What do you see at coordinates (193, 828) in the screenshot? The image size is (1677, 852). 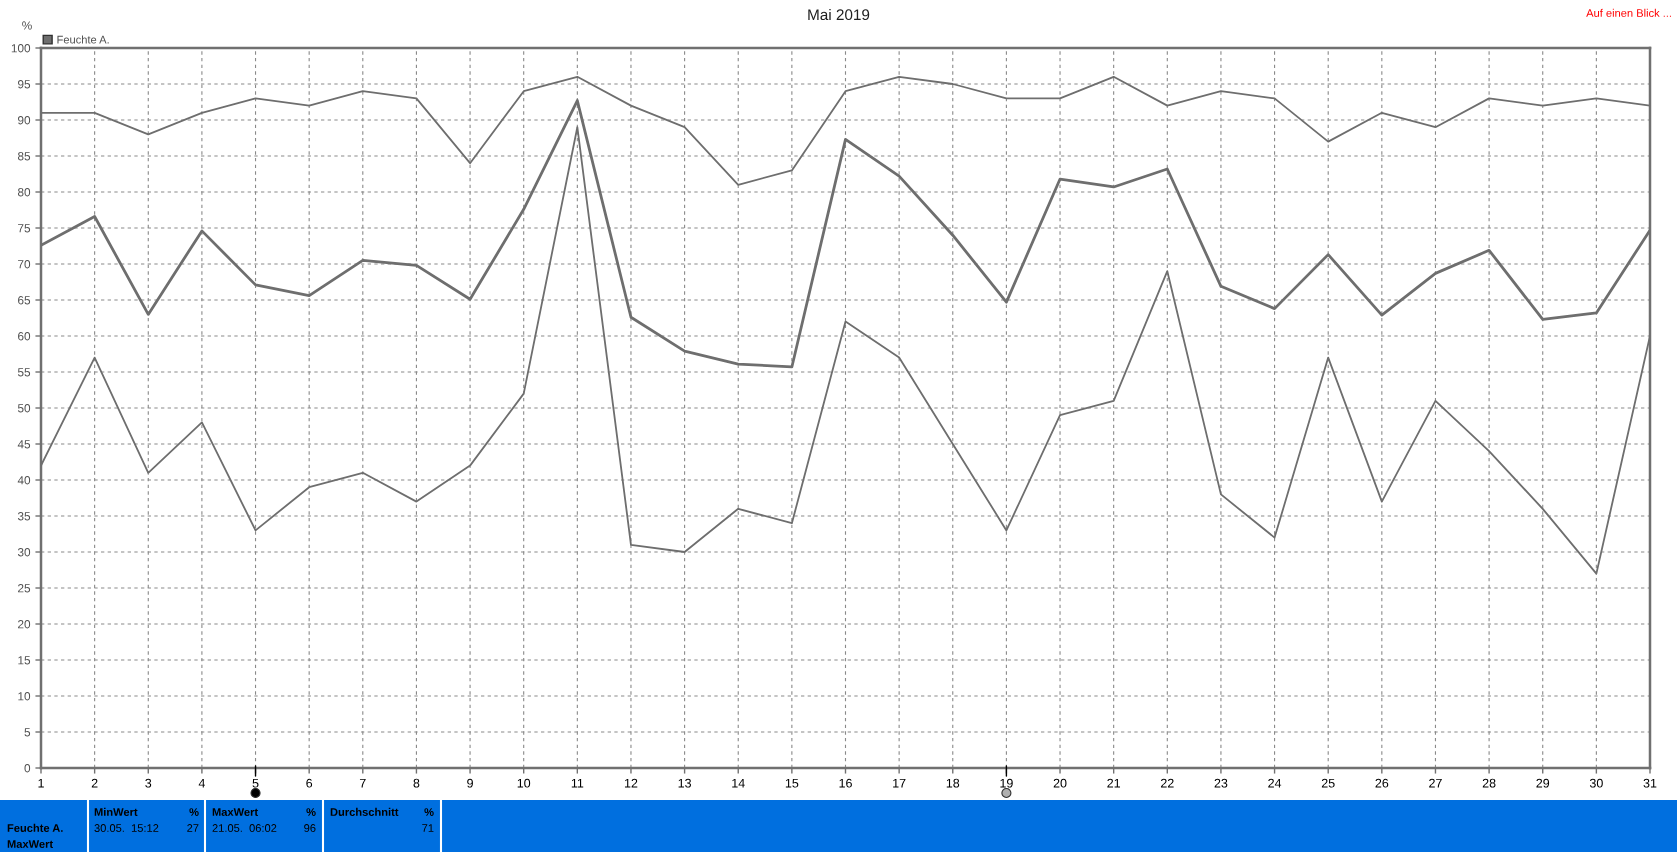 I see `text: 27` at bounding box center [193, 828].